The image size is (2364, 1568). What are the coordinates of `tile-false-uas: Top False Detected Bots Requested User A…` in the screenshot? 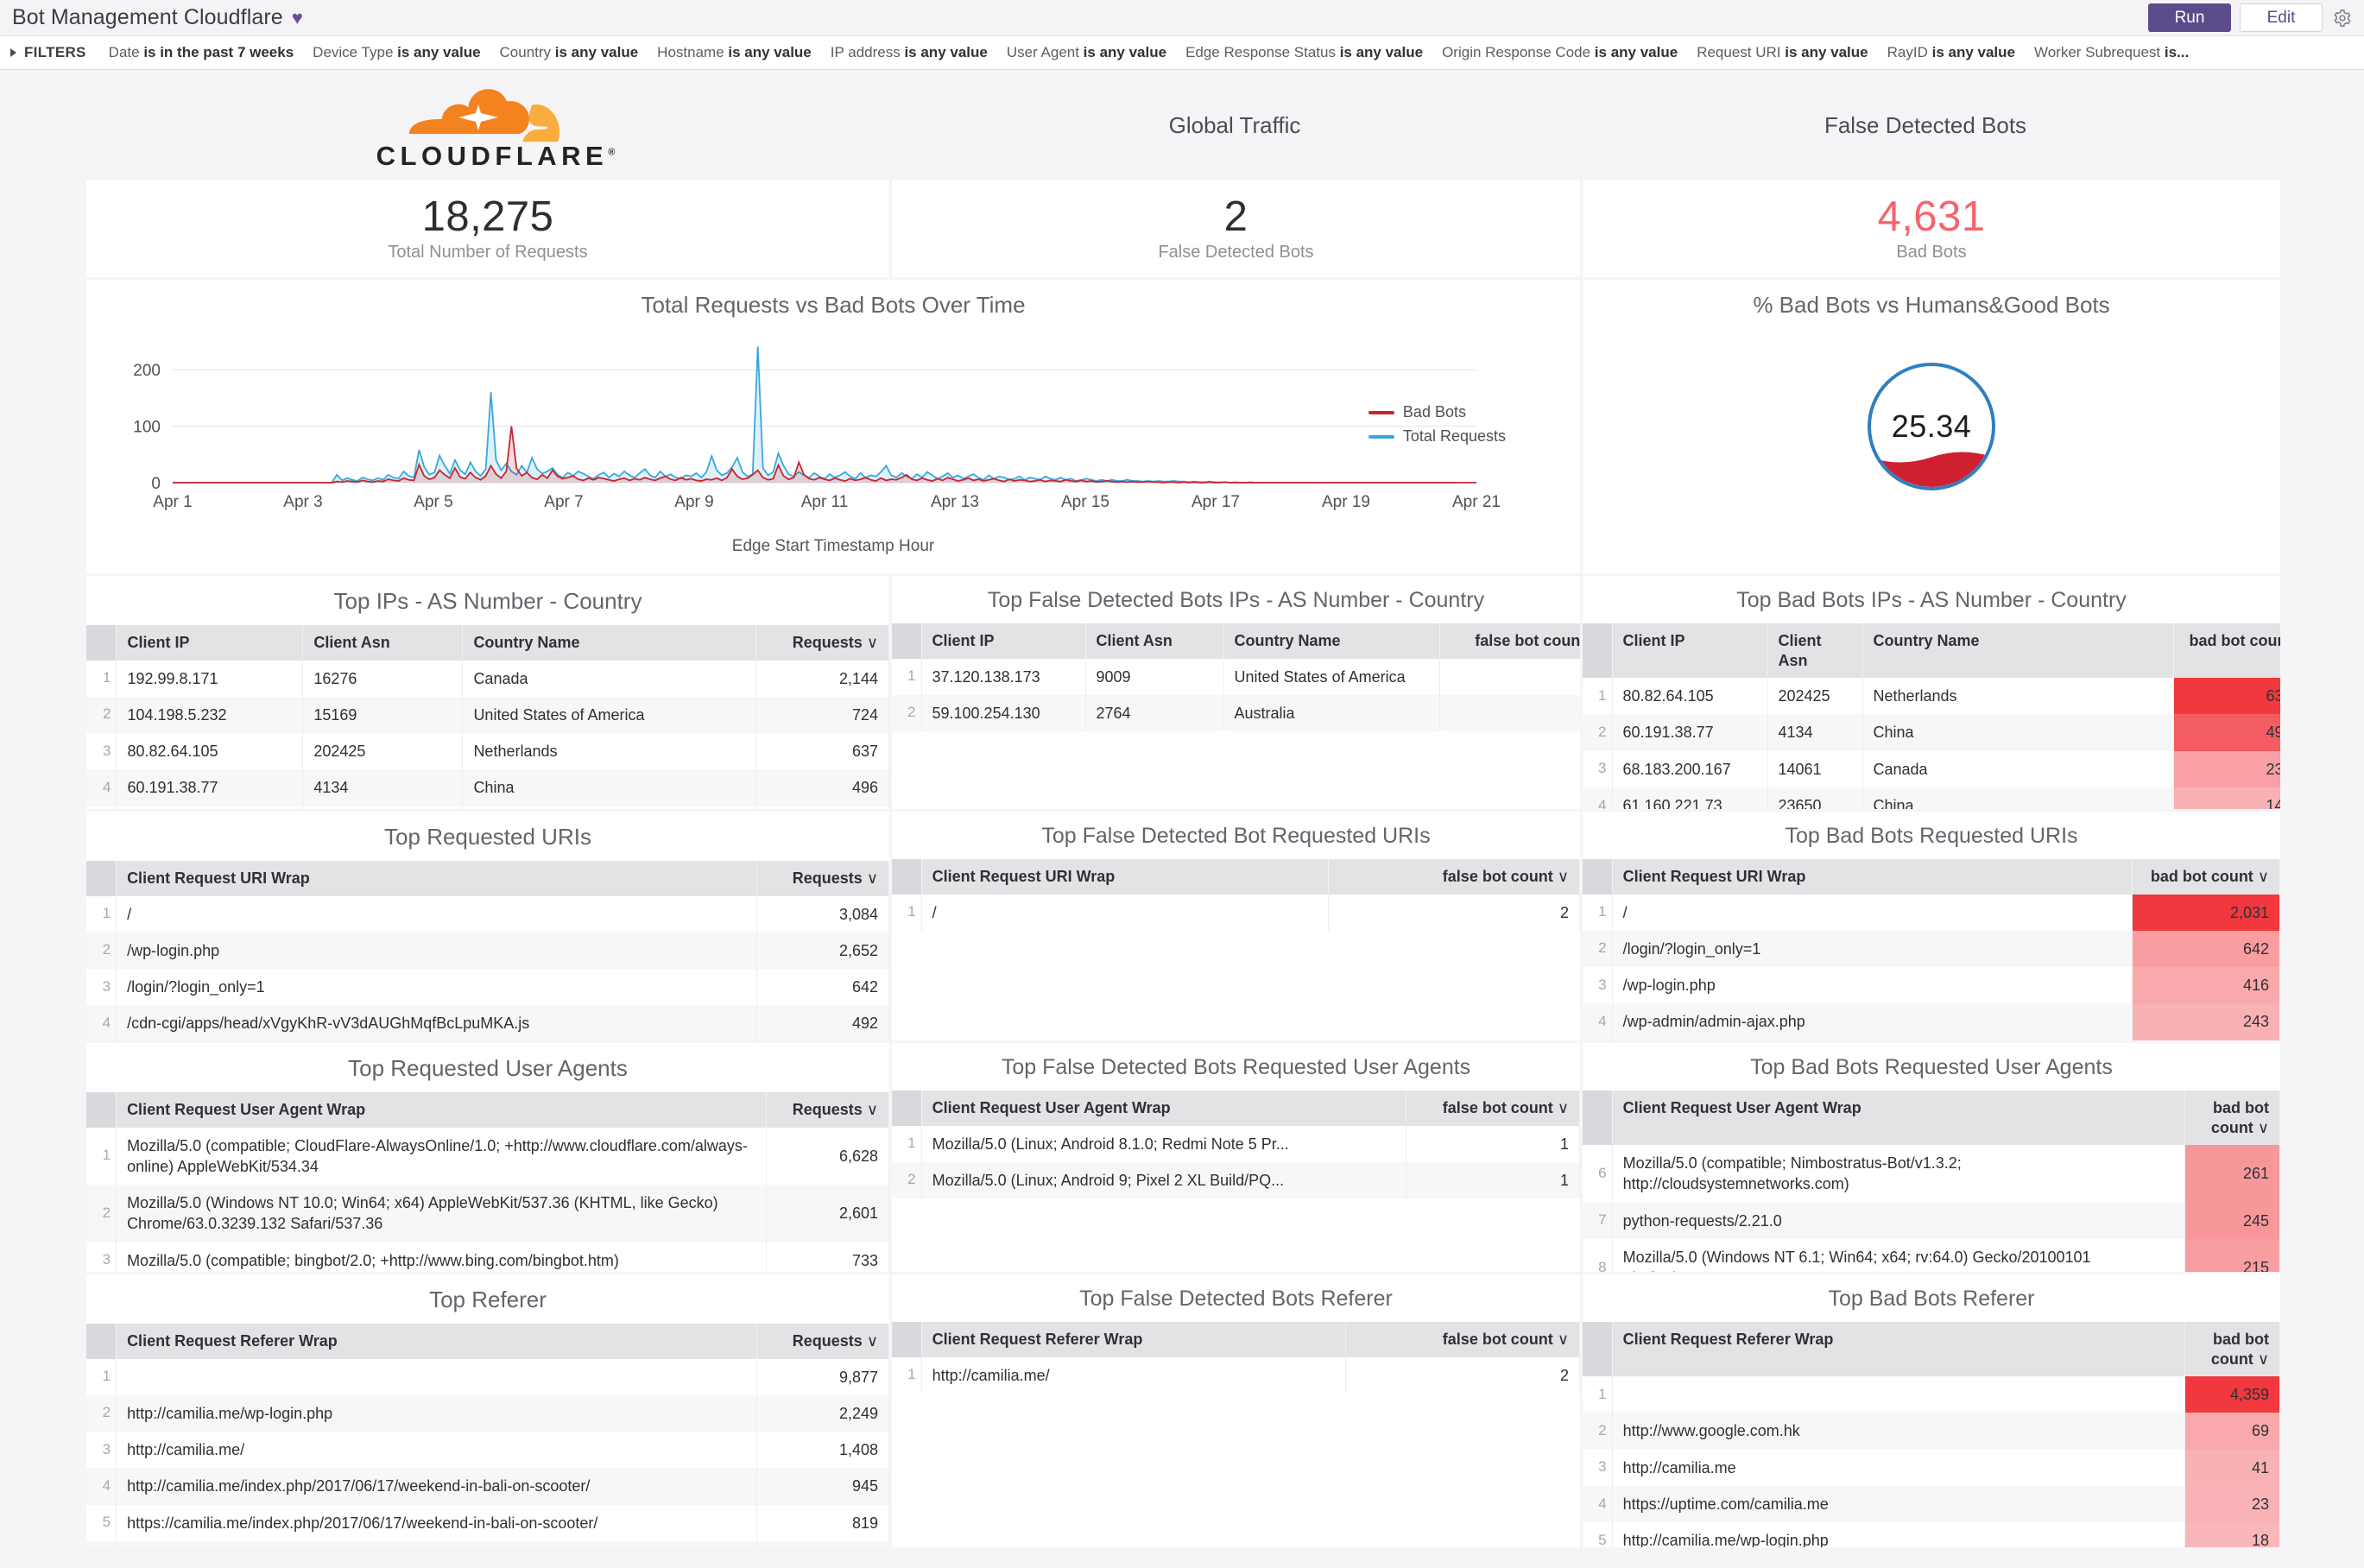 It's located at (1236, 1157).